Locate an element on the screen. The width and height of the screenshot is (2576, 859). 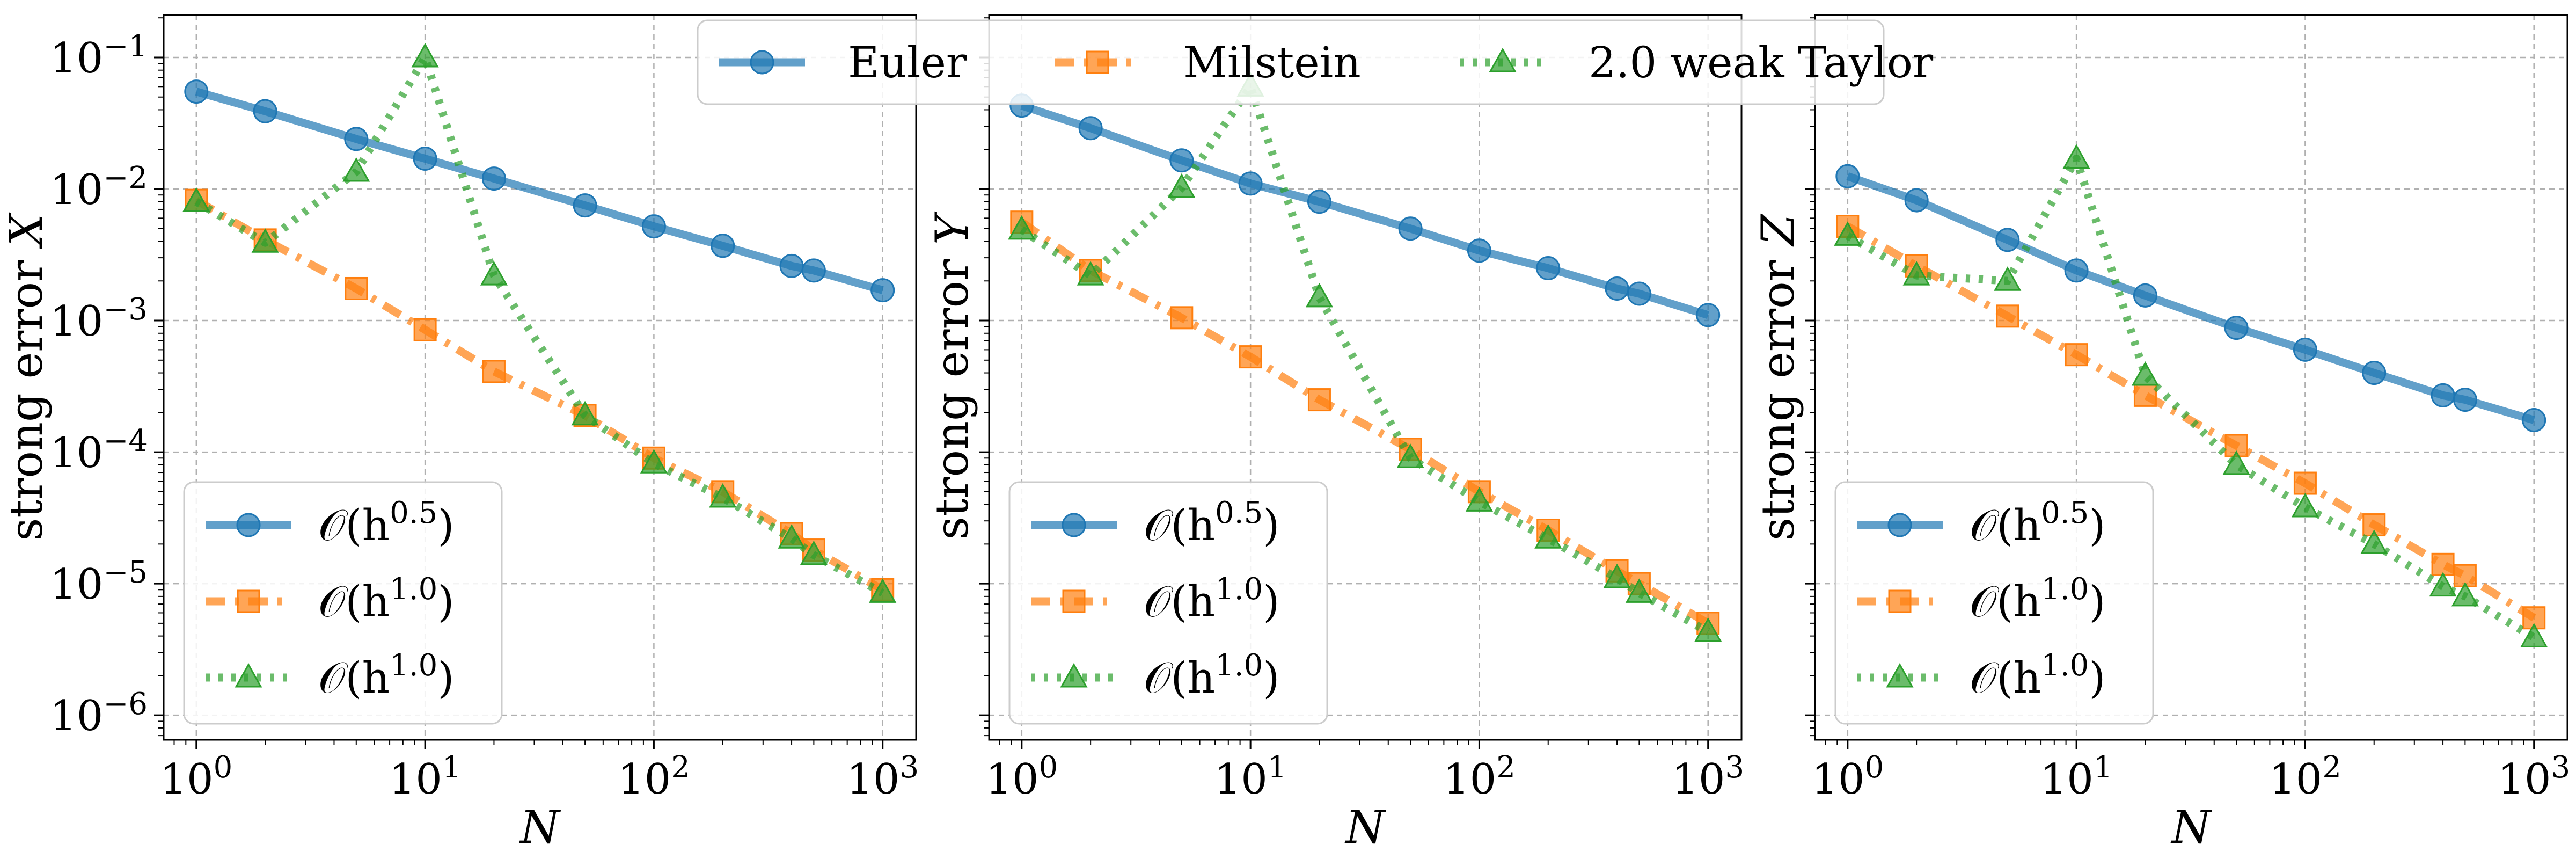
figure-legend-label: 2.0 weak Taylor is located at coordinates (1761, 63).